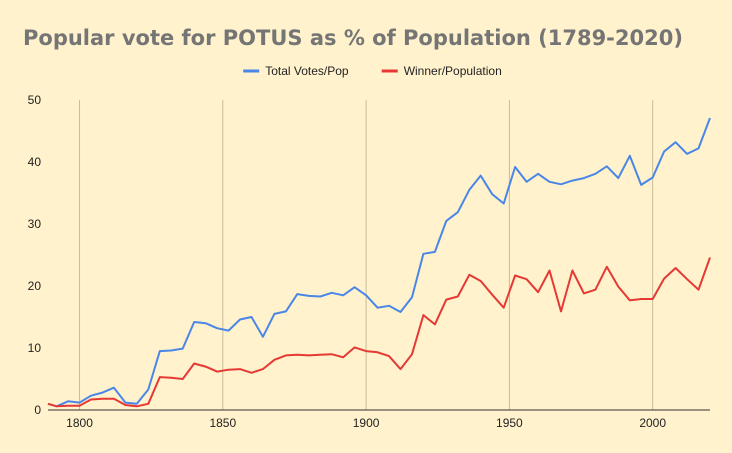  Describe the element at coordinates (222, 423) in the screenshot. I see `x-tick-label-1850: 1850` at that location.